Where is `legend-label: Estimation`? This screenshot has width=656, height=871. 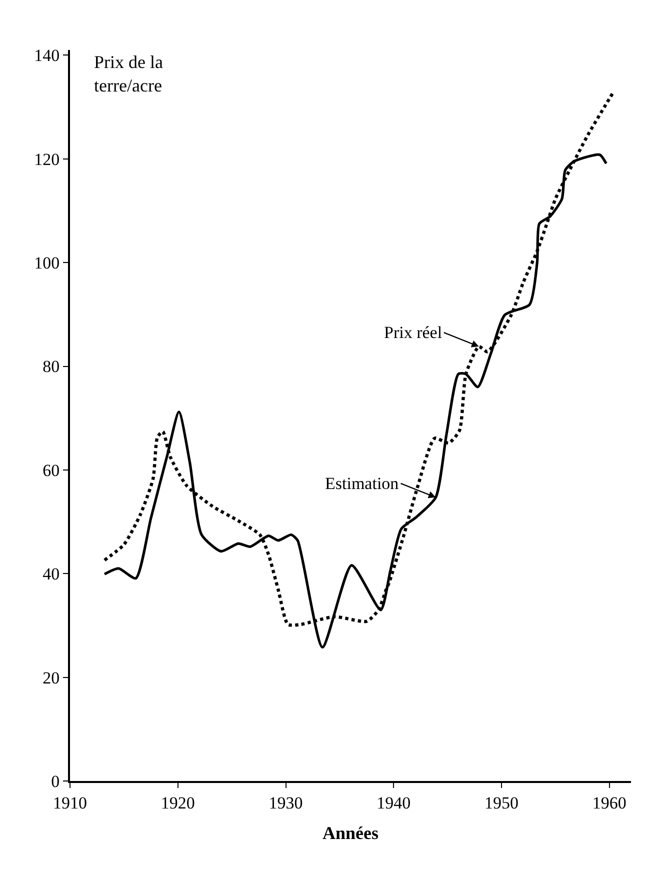
legend-label: Estimation is located at coordinates (362, 483).